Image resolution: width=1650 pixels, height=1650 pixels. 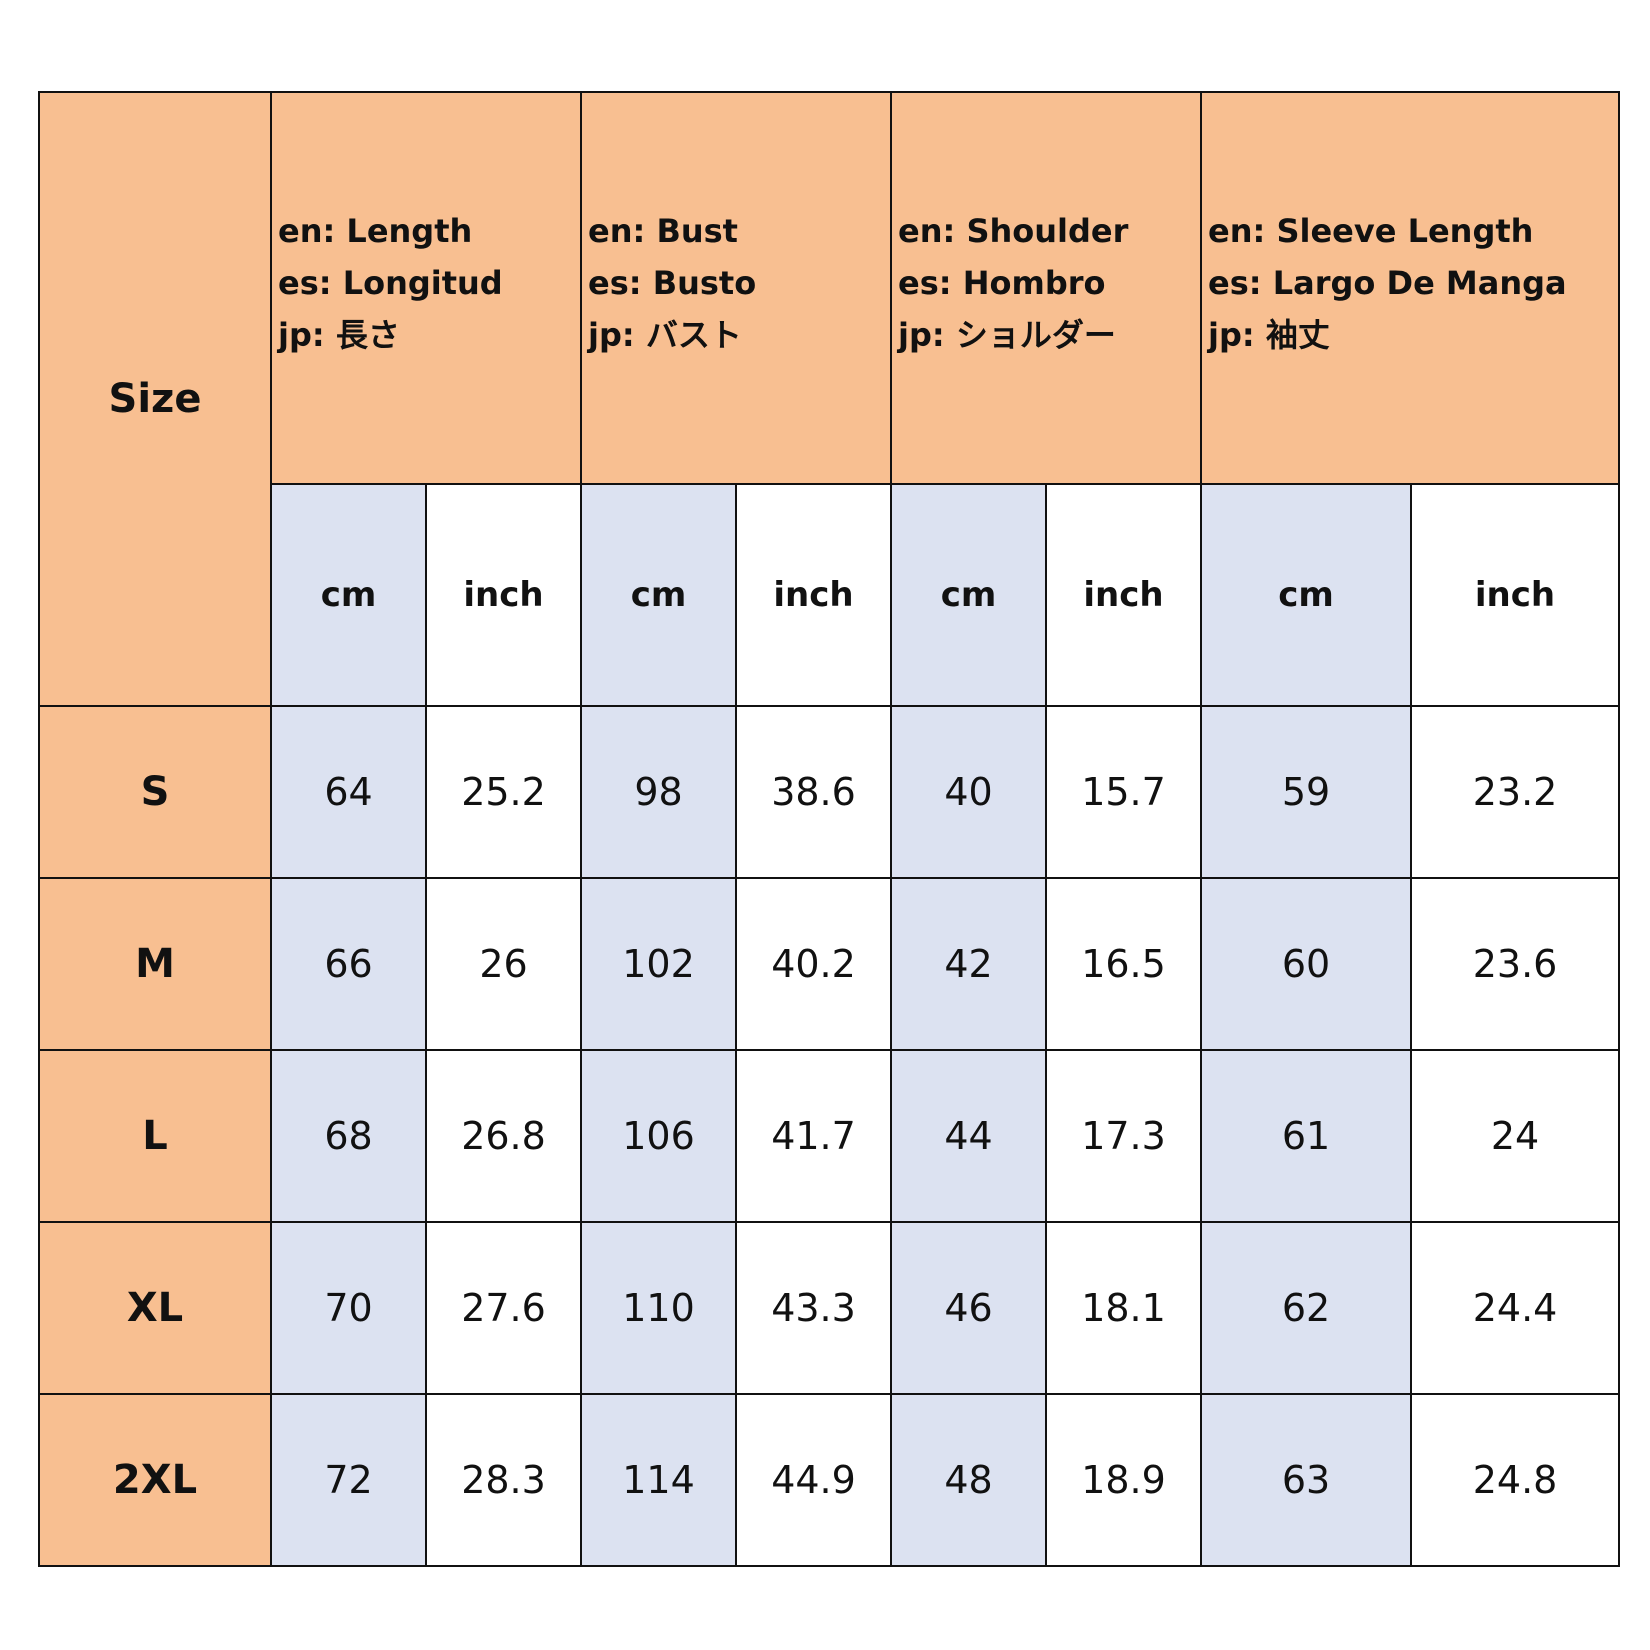 I want to click on size-label: 2XL, so click(x=155, y=1480).